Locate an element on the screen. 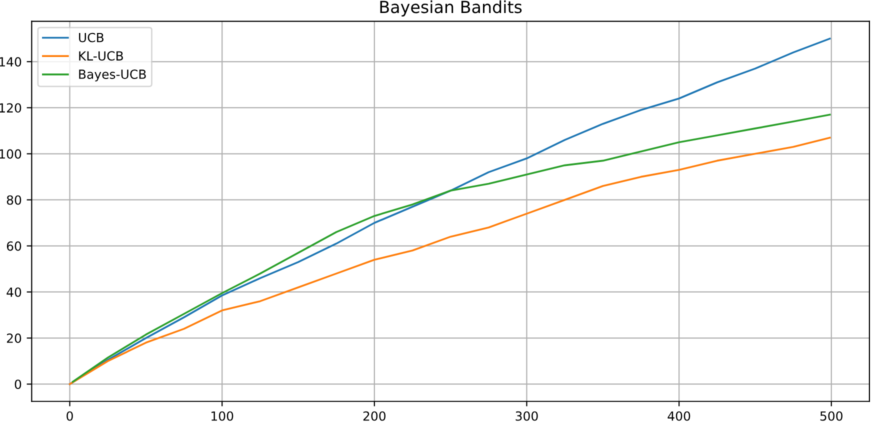 Image resolution: width=880 pixels, height=427 pixels. y-tick-label: 40 is located at coordinates (14, 292).